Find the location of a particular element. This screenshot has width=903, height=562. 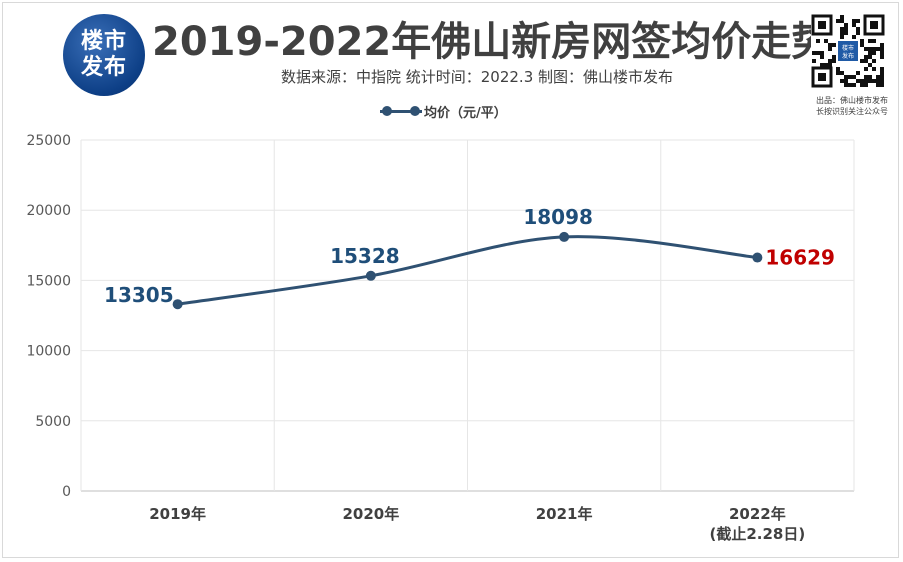

logo-text-line2: 发布 is located at coordinates (103, 67).